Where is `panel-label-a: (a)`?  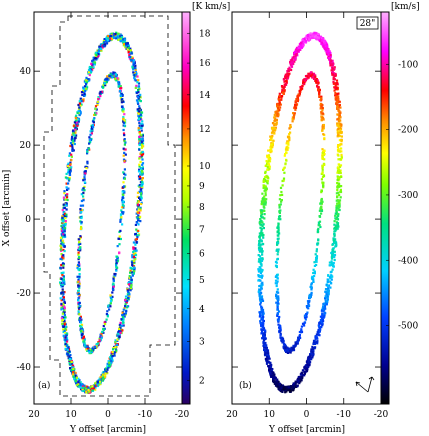
panel-label-a: (a) is located at coordinates (44, 385).